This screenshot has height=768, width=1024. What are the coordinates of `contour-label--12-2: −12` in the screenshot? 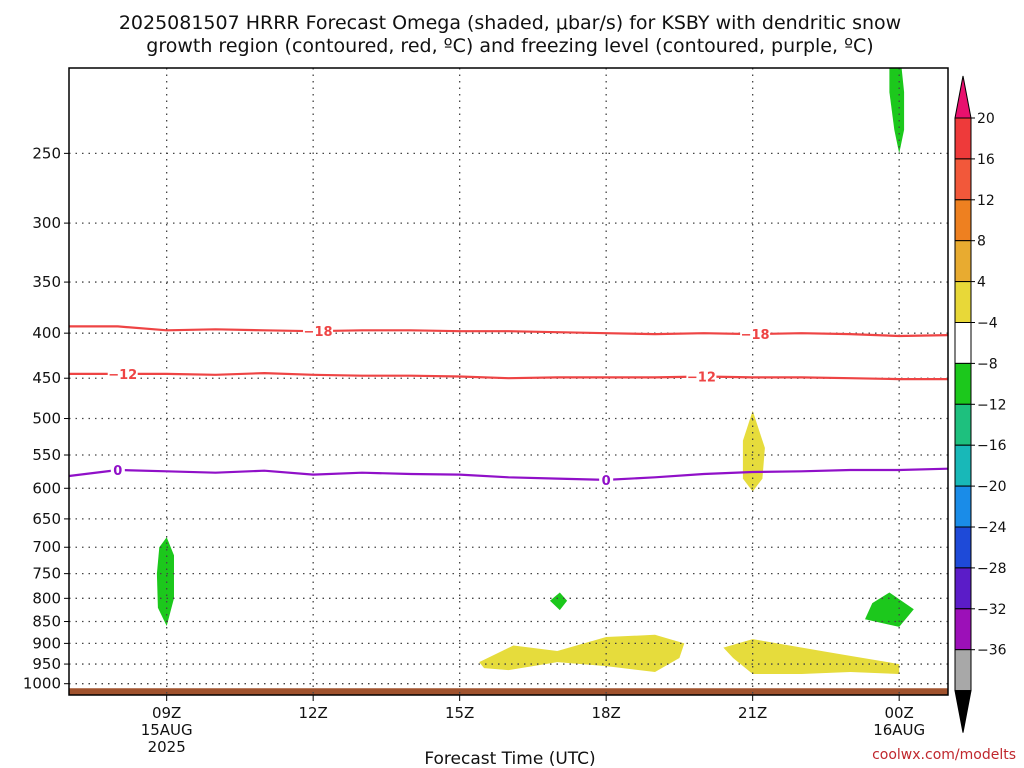 It's located at (701, 378).